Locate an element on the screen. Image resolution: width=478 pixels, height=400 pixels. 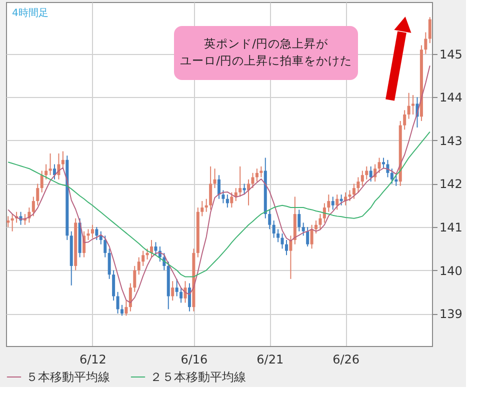
y-tick-label: 144 is located at coordinates (451, 97).